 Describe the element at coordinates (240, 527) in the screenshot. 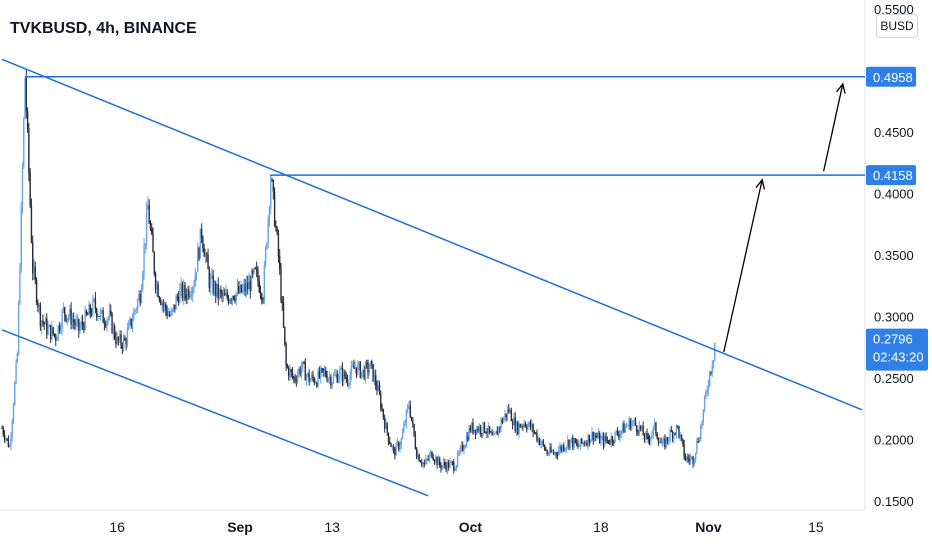

I see `time-tick-label: Sep` at that location.